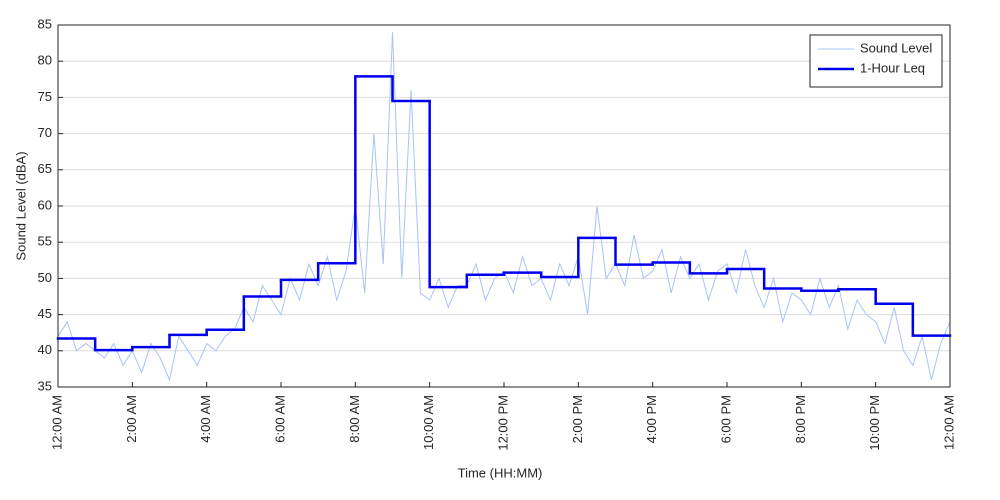 Image resolution: width=1000 pixels, height=500 pixels. What do you see at coordinates (500, 472) in the screenshot?
I see `x-axis-label: Time (HH:MM)` at bounding box center [500, 472].